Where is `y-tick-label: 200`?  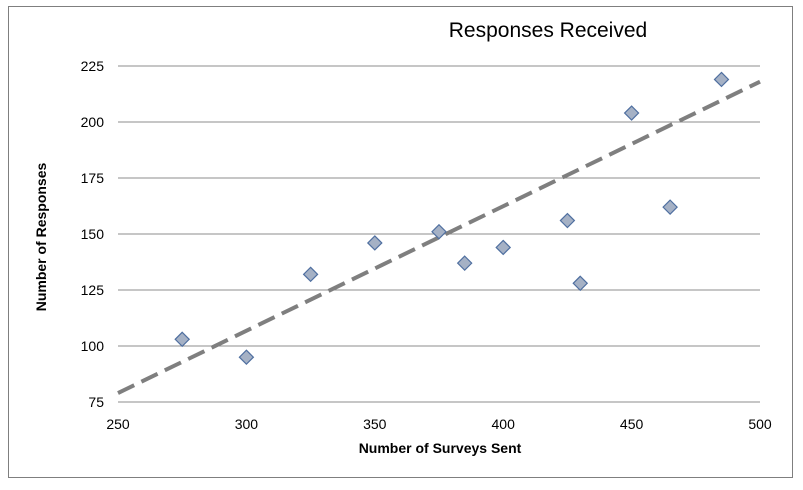 y-tick-label: 200 is located at coordinates (93, 122).